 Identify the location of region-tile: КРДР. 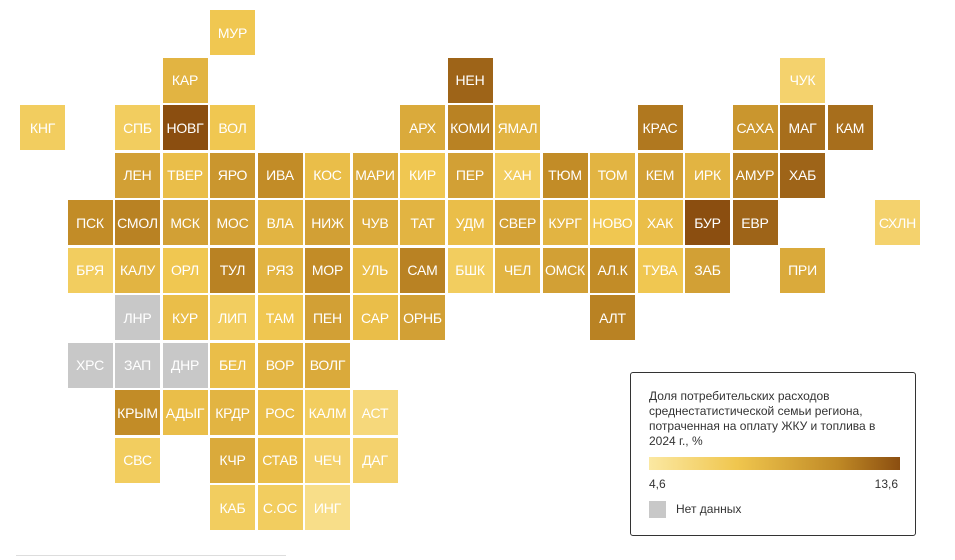
(232, 412).